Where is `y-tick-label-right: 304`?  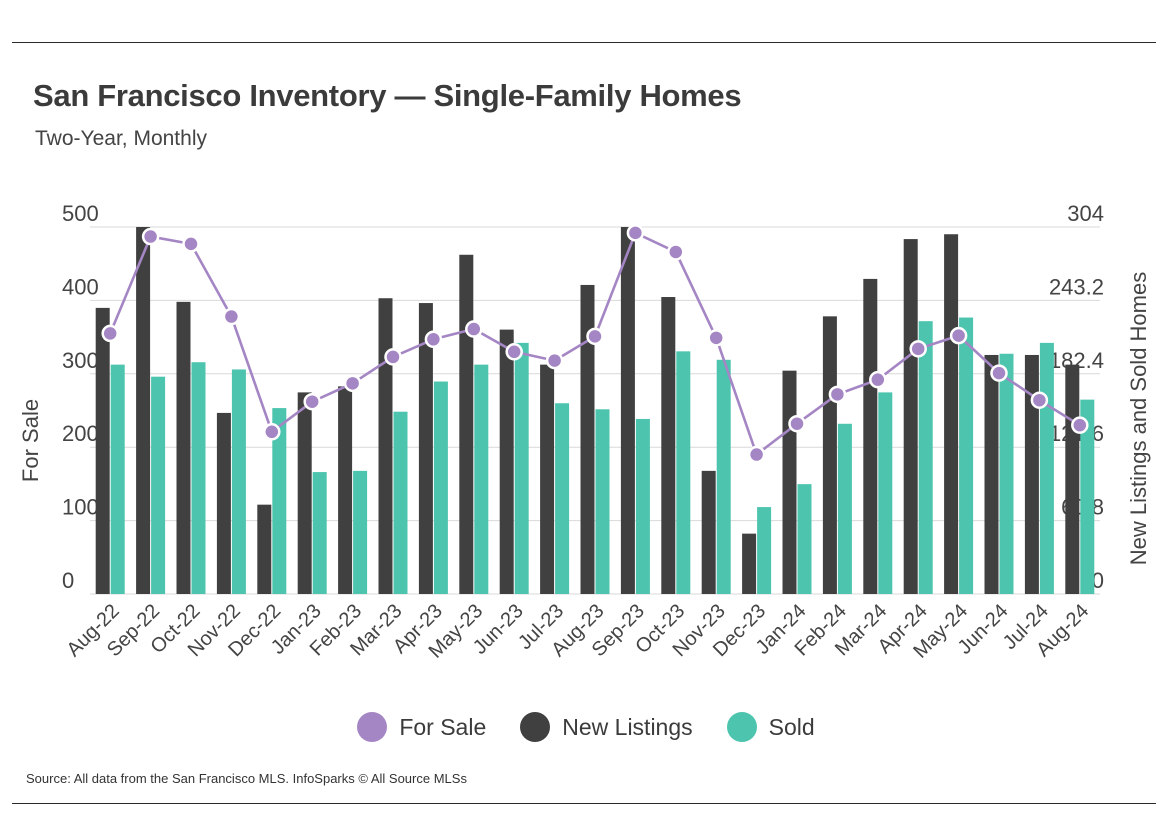 y-tick-label-right: 304 is located at coordinates (1085, 213).